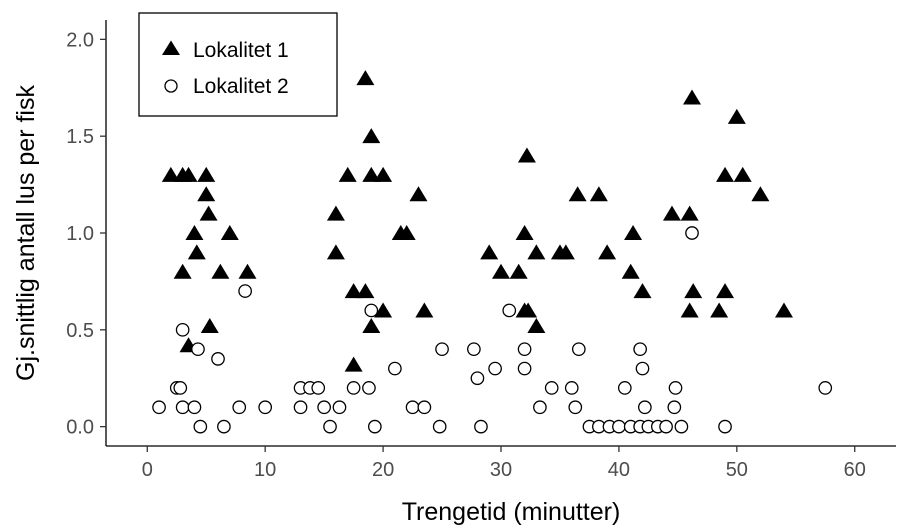 The height and width of the screenshot is (531, 899). Describe the element at coordinates (511, 512) in the screenshot. I see `x-axis-title: Trengetid (minutter)` at that location.